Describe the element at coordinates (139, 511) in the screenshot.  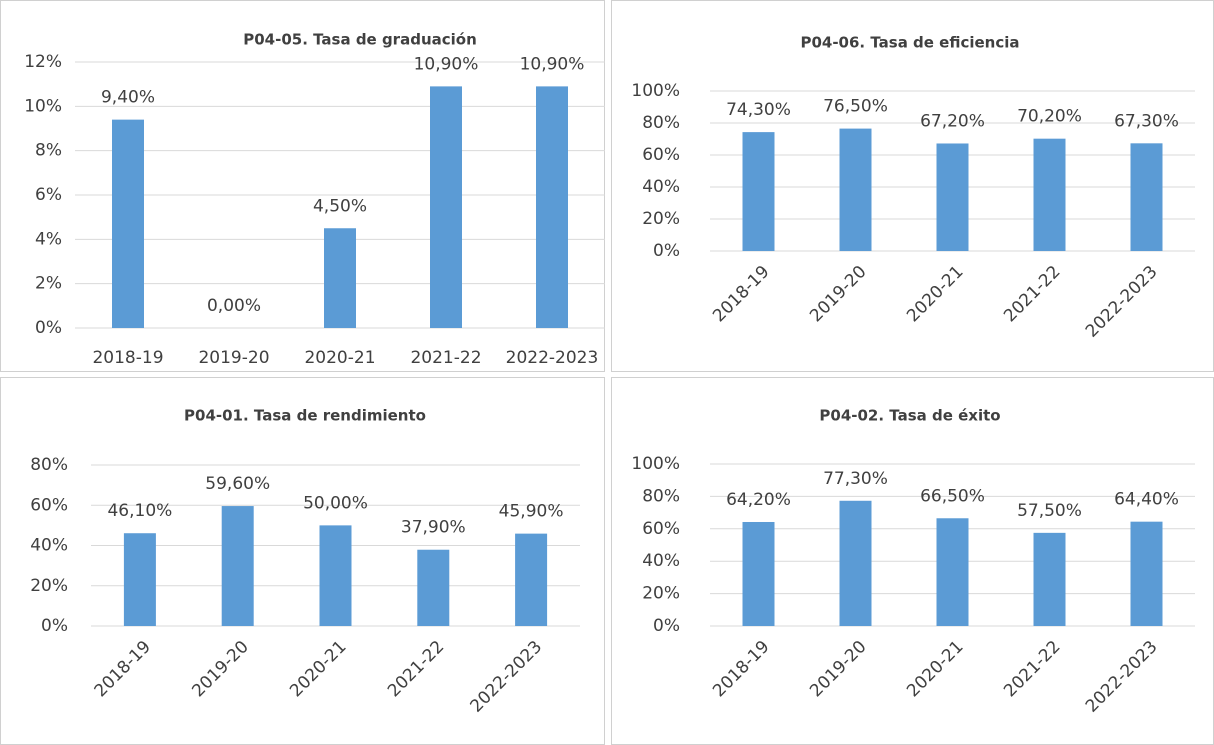
I see `data-label: 46,10%` at that location.